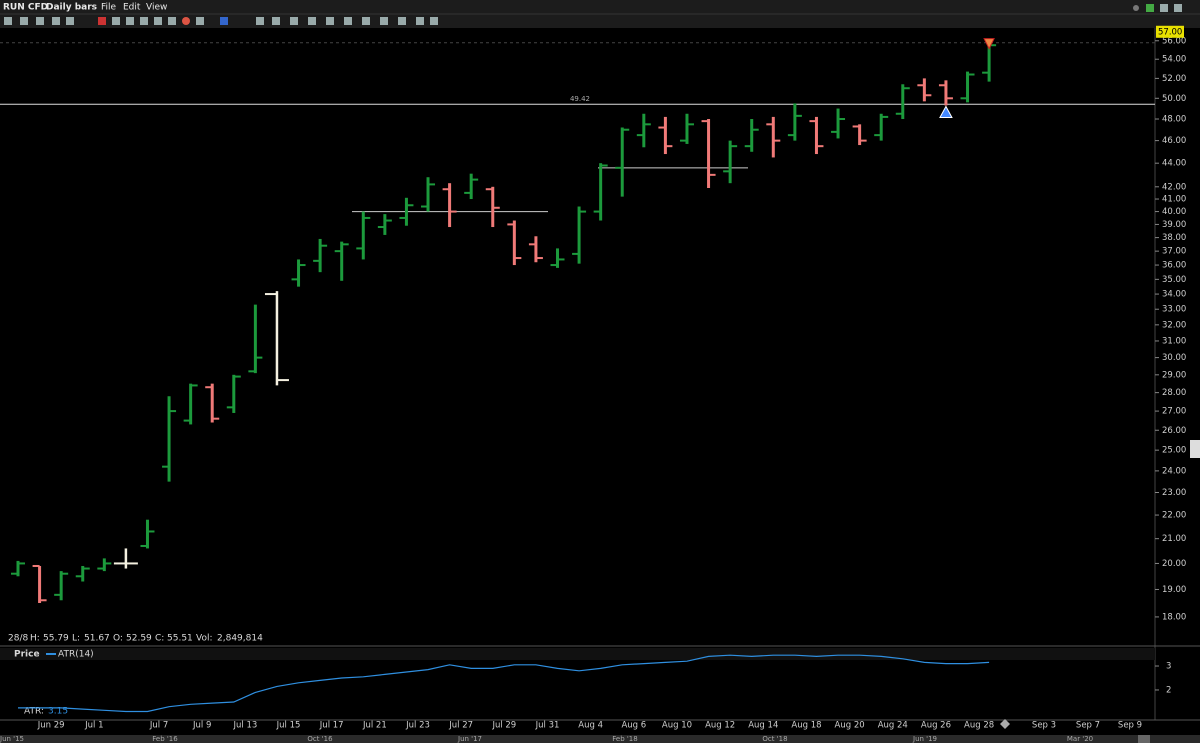  What do you see at coordinates (1174, 266) in the screenshot?
I see `y-tick-label: 36.00` at bounding box center [1174, 266].